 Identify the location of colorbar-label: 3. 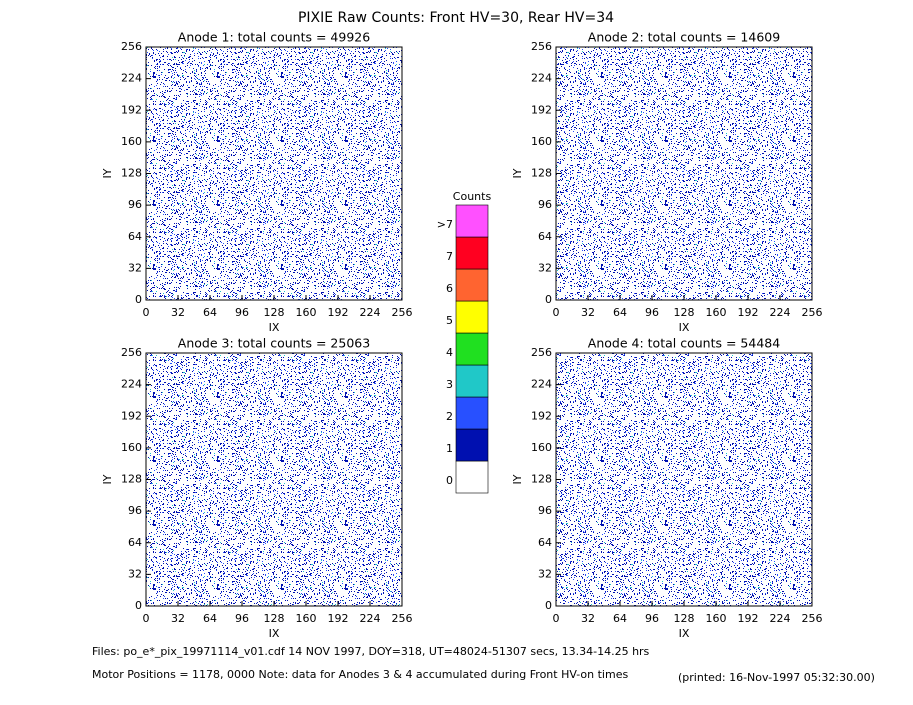
(449, 384).